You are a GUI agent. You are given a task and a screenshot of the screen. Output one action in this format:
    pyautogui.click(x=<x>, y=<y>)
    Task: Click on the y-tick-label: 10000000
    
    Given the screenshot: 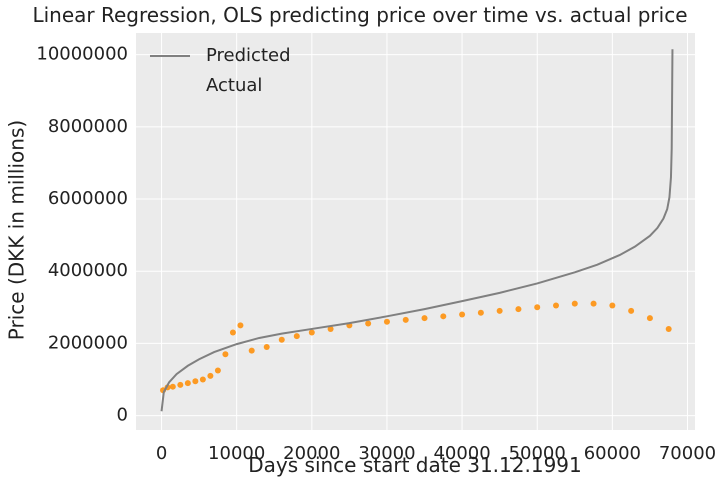 What is the action you would take?
    pyautogui.click(x=82, y=54)
    